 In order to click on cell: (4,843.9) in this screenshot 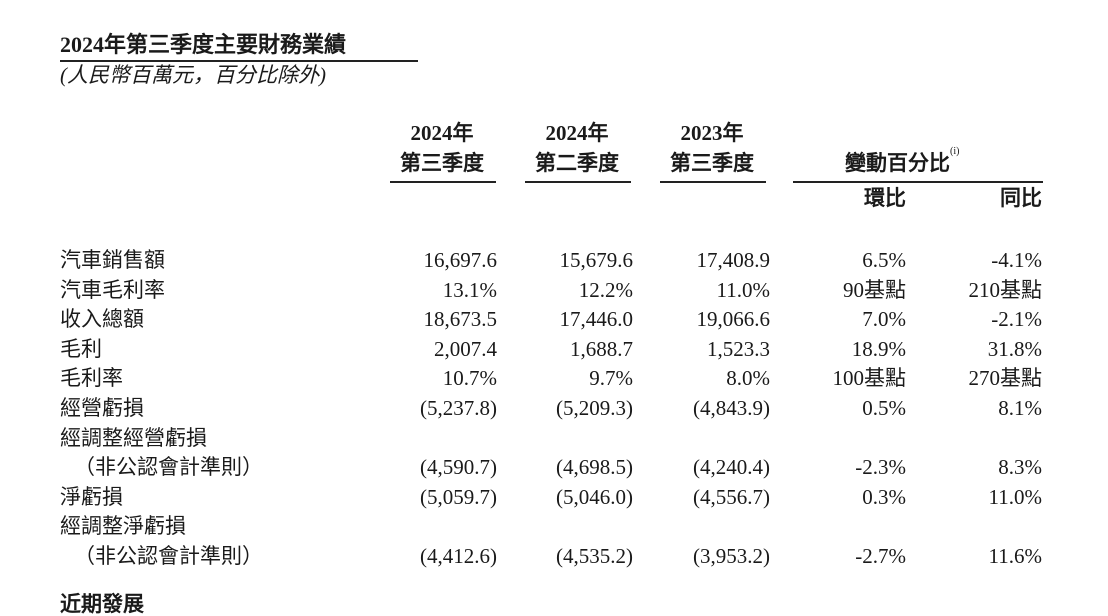, I will do `click(731, 408)`.